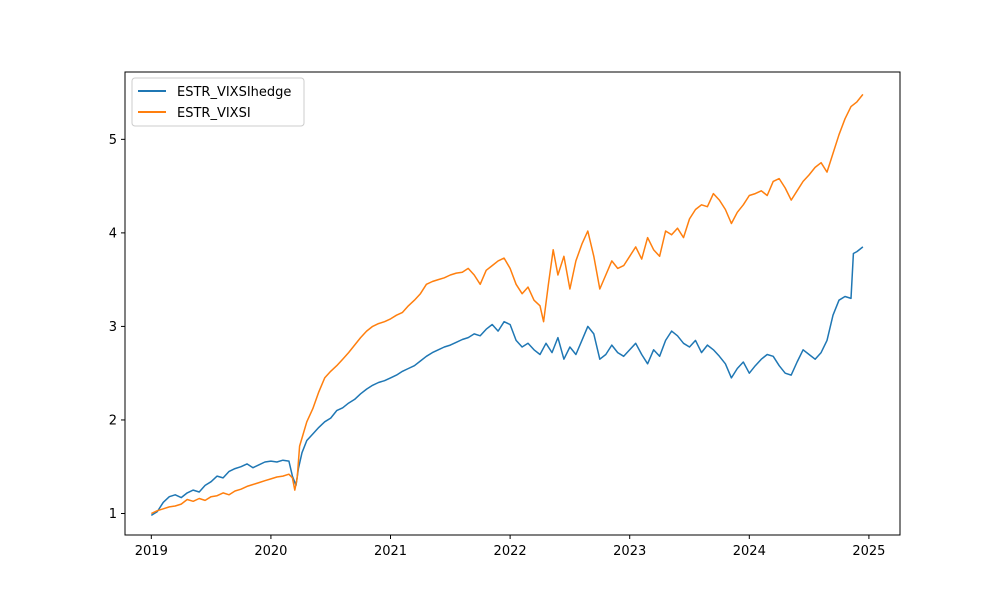 Image resolution: width=1000 pixels, height=604 pixels. I want to click on x-tick-label: 2022, so click(510, 551).